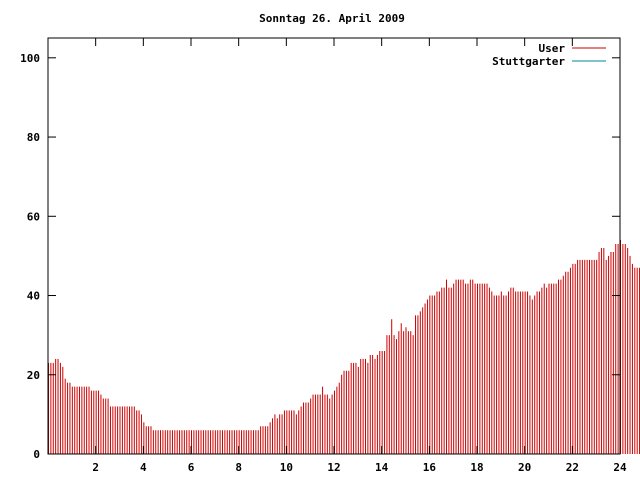  What do you see at coordinates (36, 454) in the screenshot?
I see `y-tick-label: 0` at bounding box center [36, 454].